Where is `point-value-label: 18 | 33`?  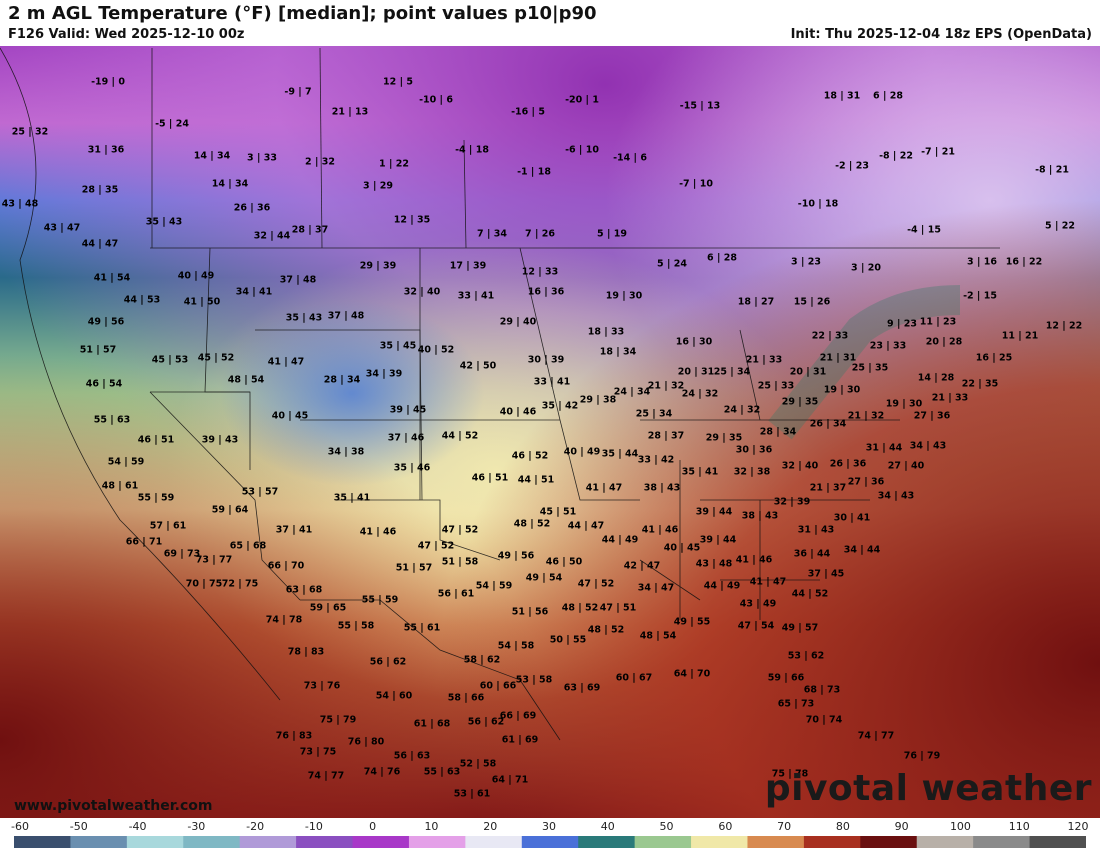 point-value-label: 18 | 33 is located at coordinates (606, 332).